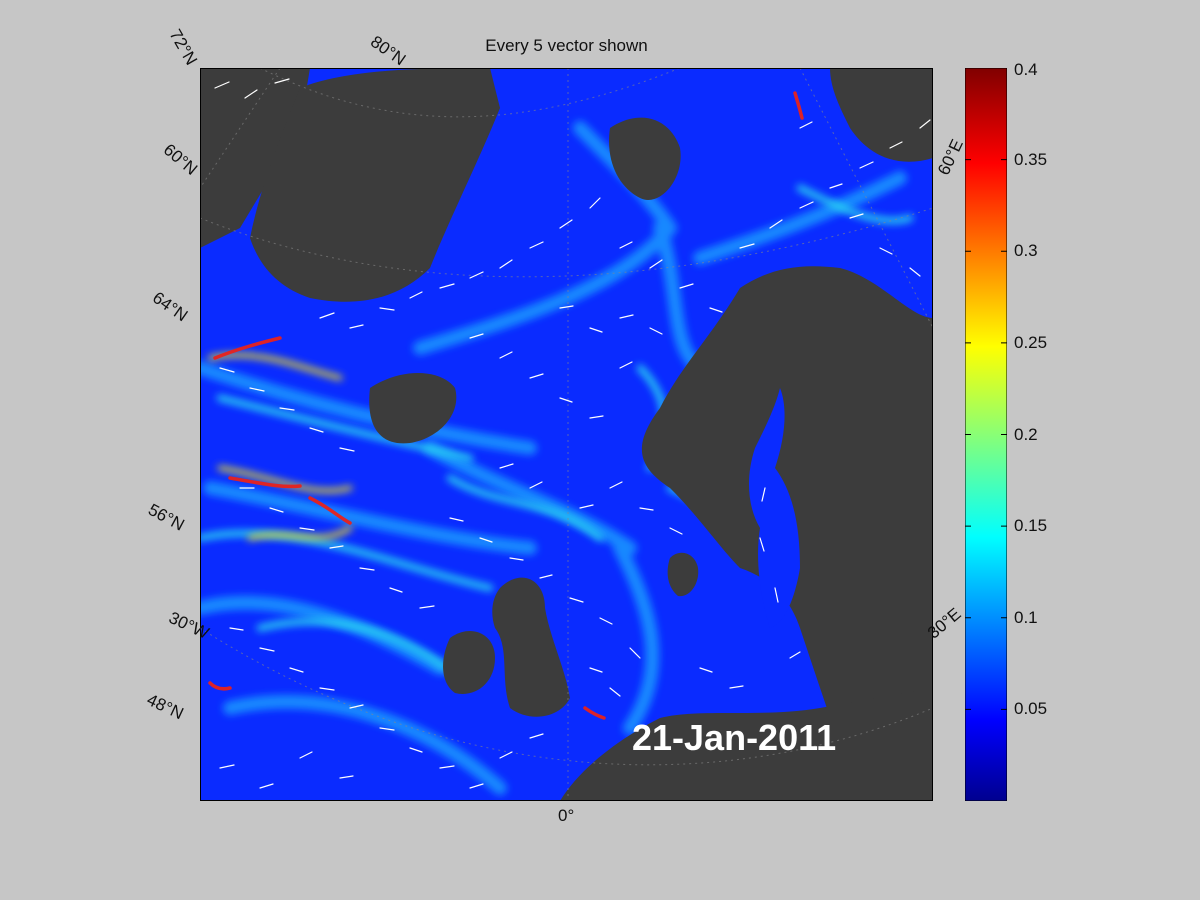  Describe the element at coordinates (774, 508) in the screenshot. I see `baltic-cut` at that location.